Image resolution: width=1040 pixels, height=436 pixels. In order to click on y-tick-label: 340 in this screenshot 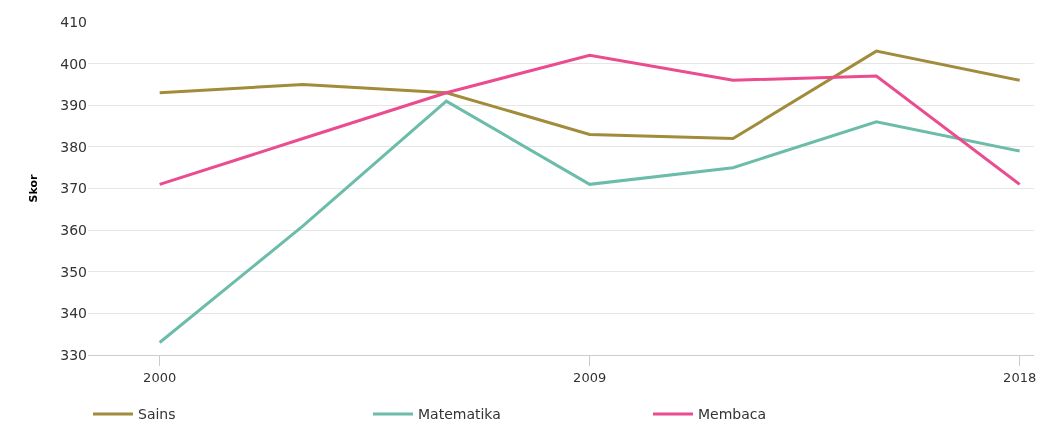, I will do `click(73, 313)`.